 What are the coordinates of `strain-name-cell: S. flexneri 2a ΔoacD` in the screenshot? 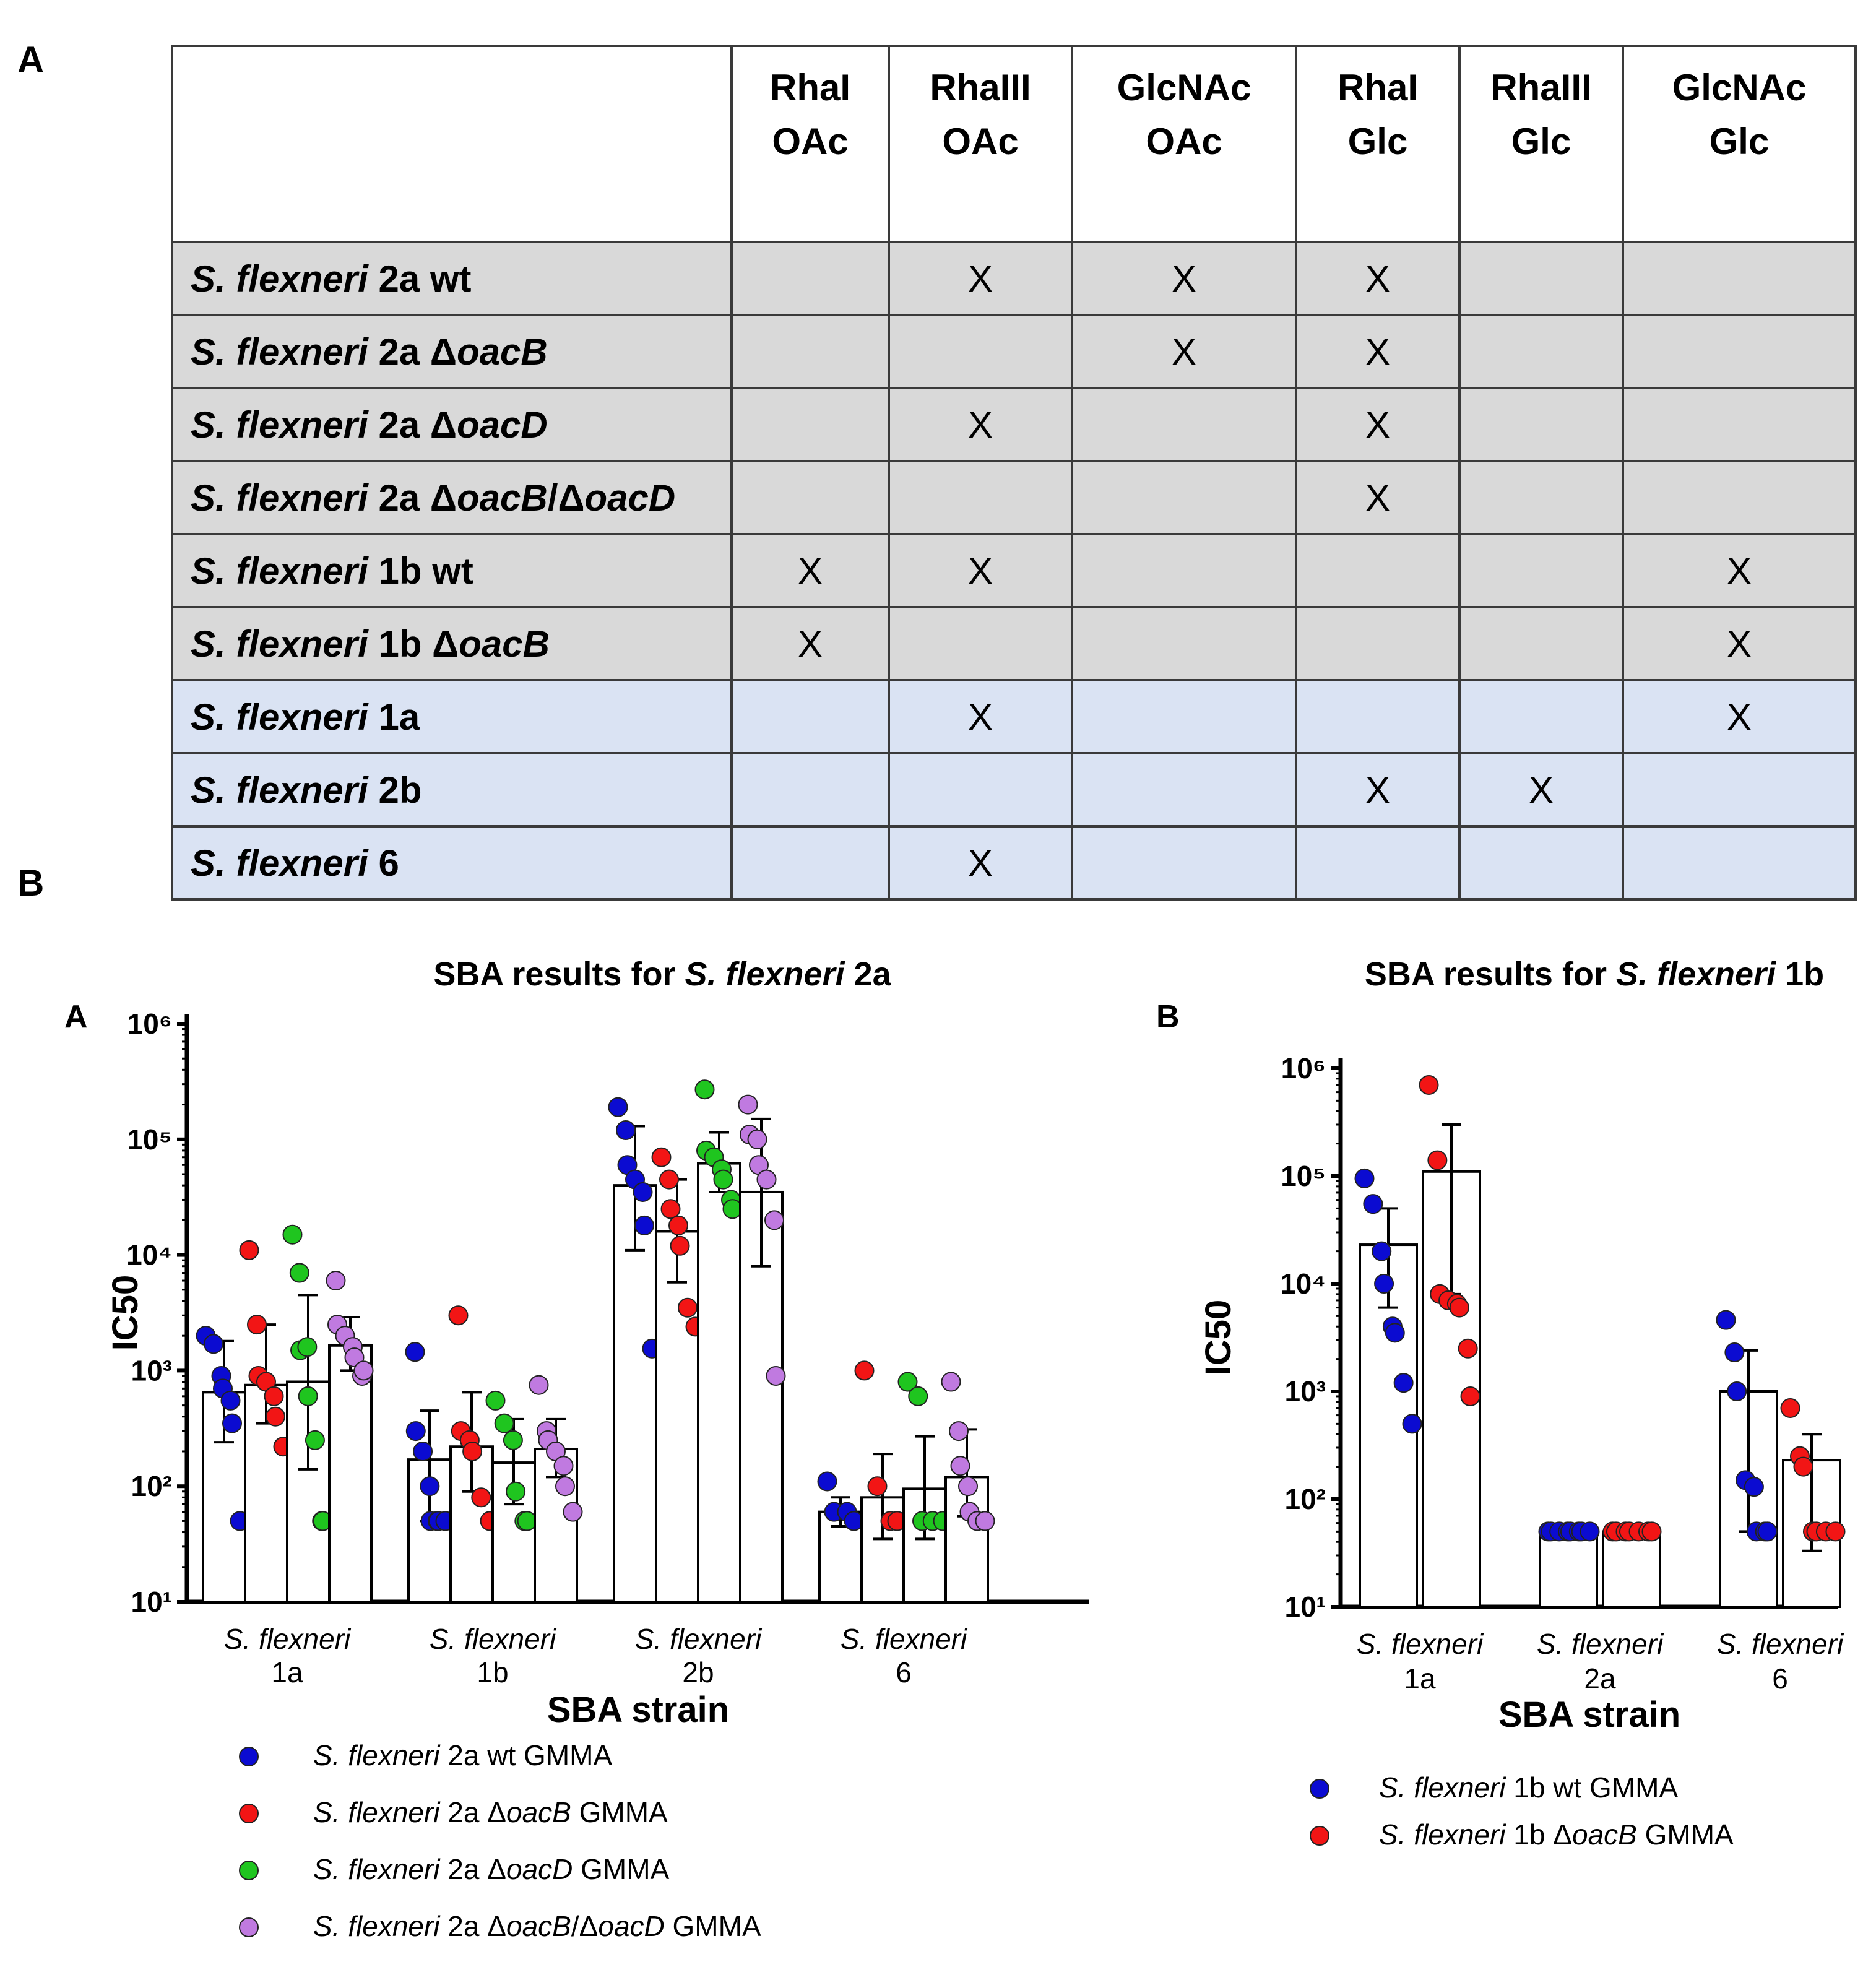 It's located at (452, 424).